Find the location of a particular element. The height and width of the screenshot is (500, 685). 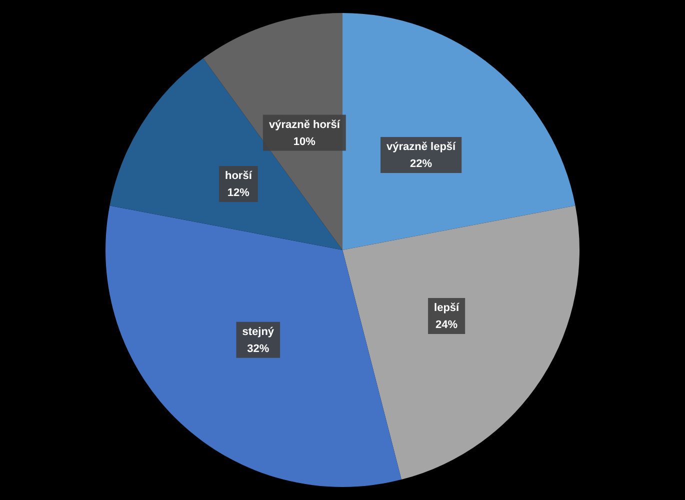

data-label: 10% is located at coordinates (304, 142).